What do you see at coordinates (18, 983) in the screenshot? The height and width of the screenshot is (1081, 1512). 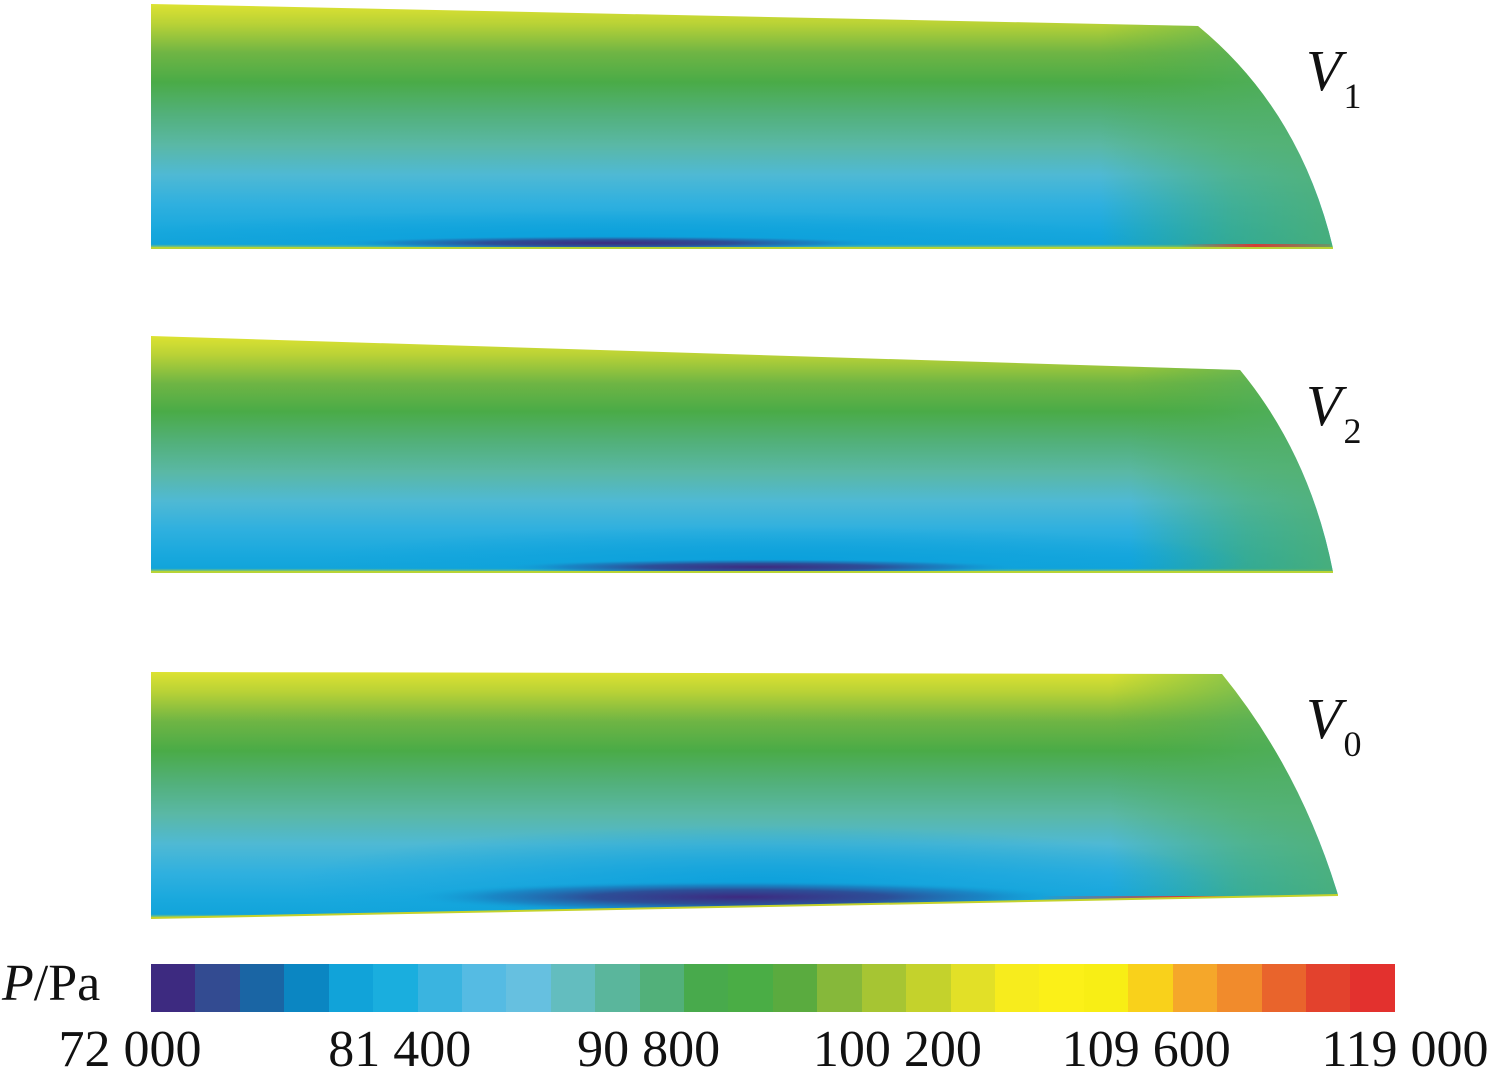 I see `colorbar-title-symbol: P` at bounding box center [18, 983].